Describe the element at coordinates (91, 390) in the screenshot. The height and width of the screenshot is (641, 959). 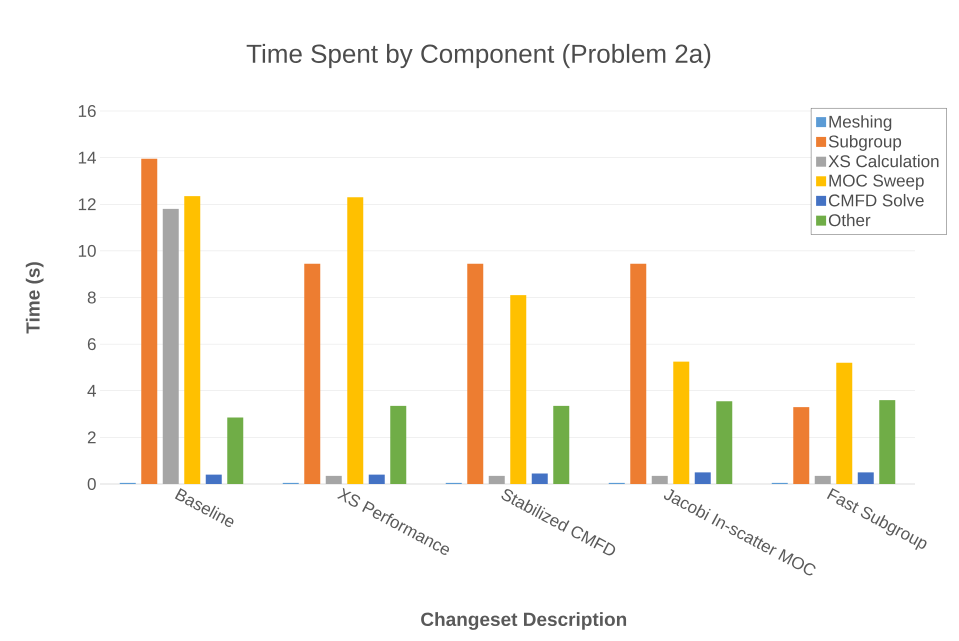
I see `y-tick-label: 4` at that location.